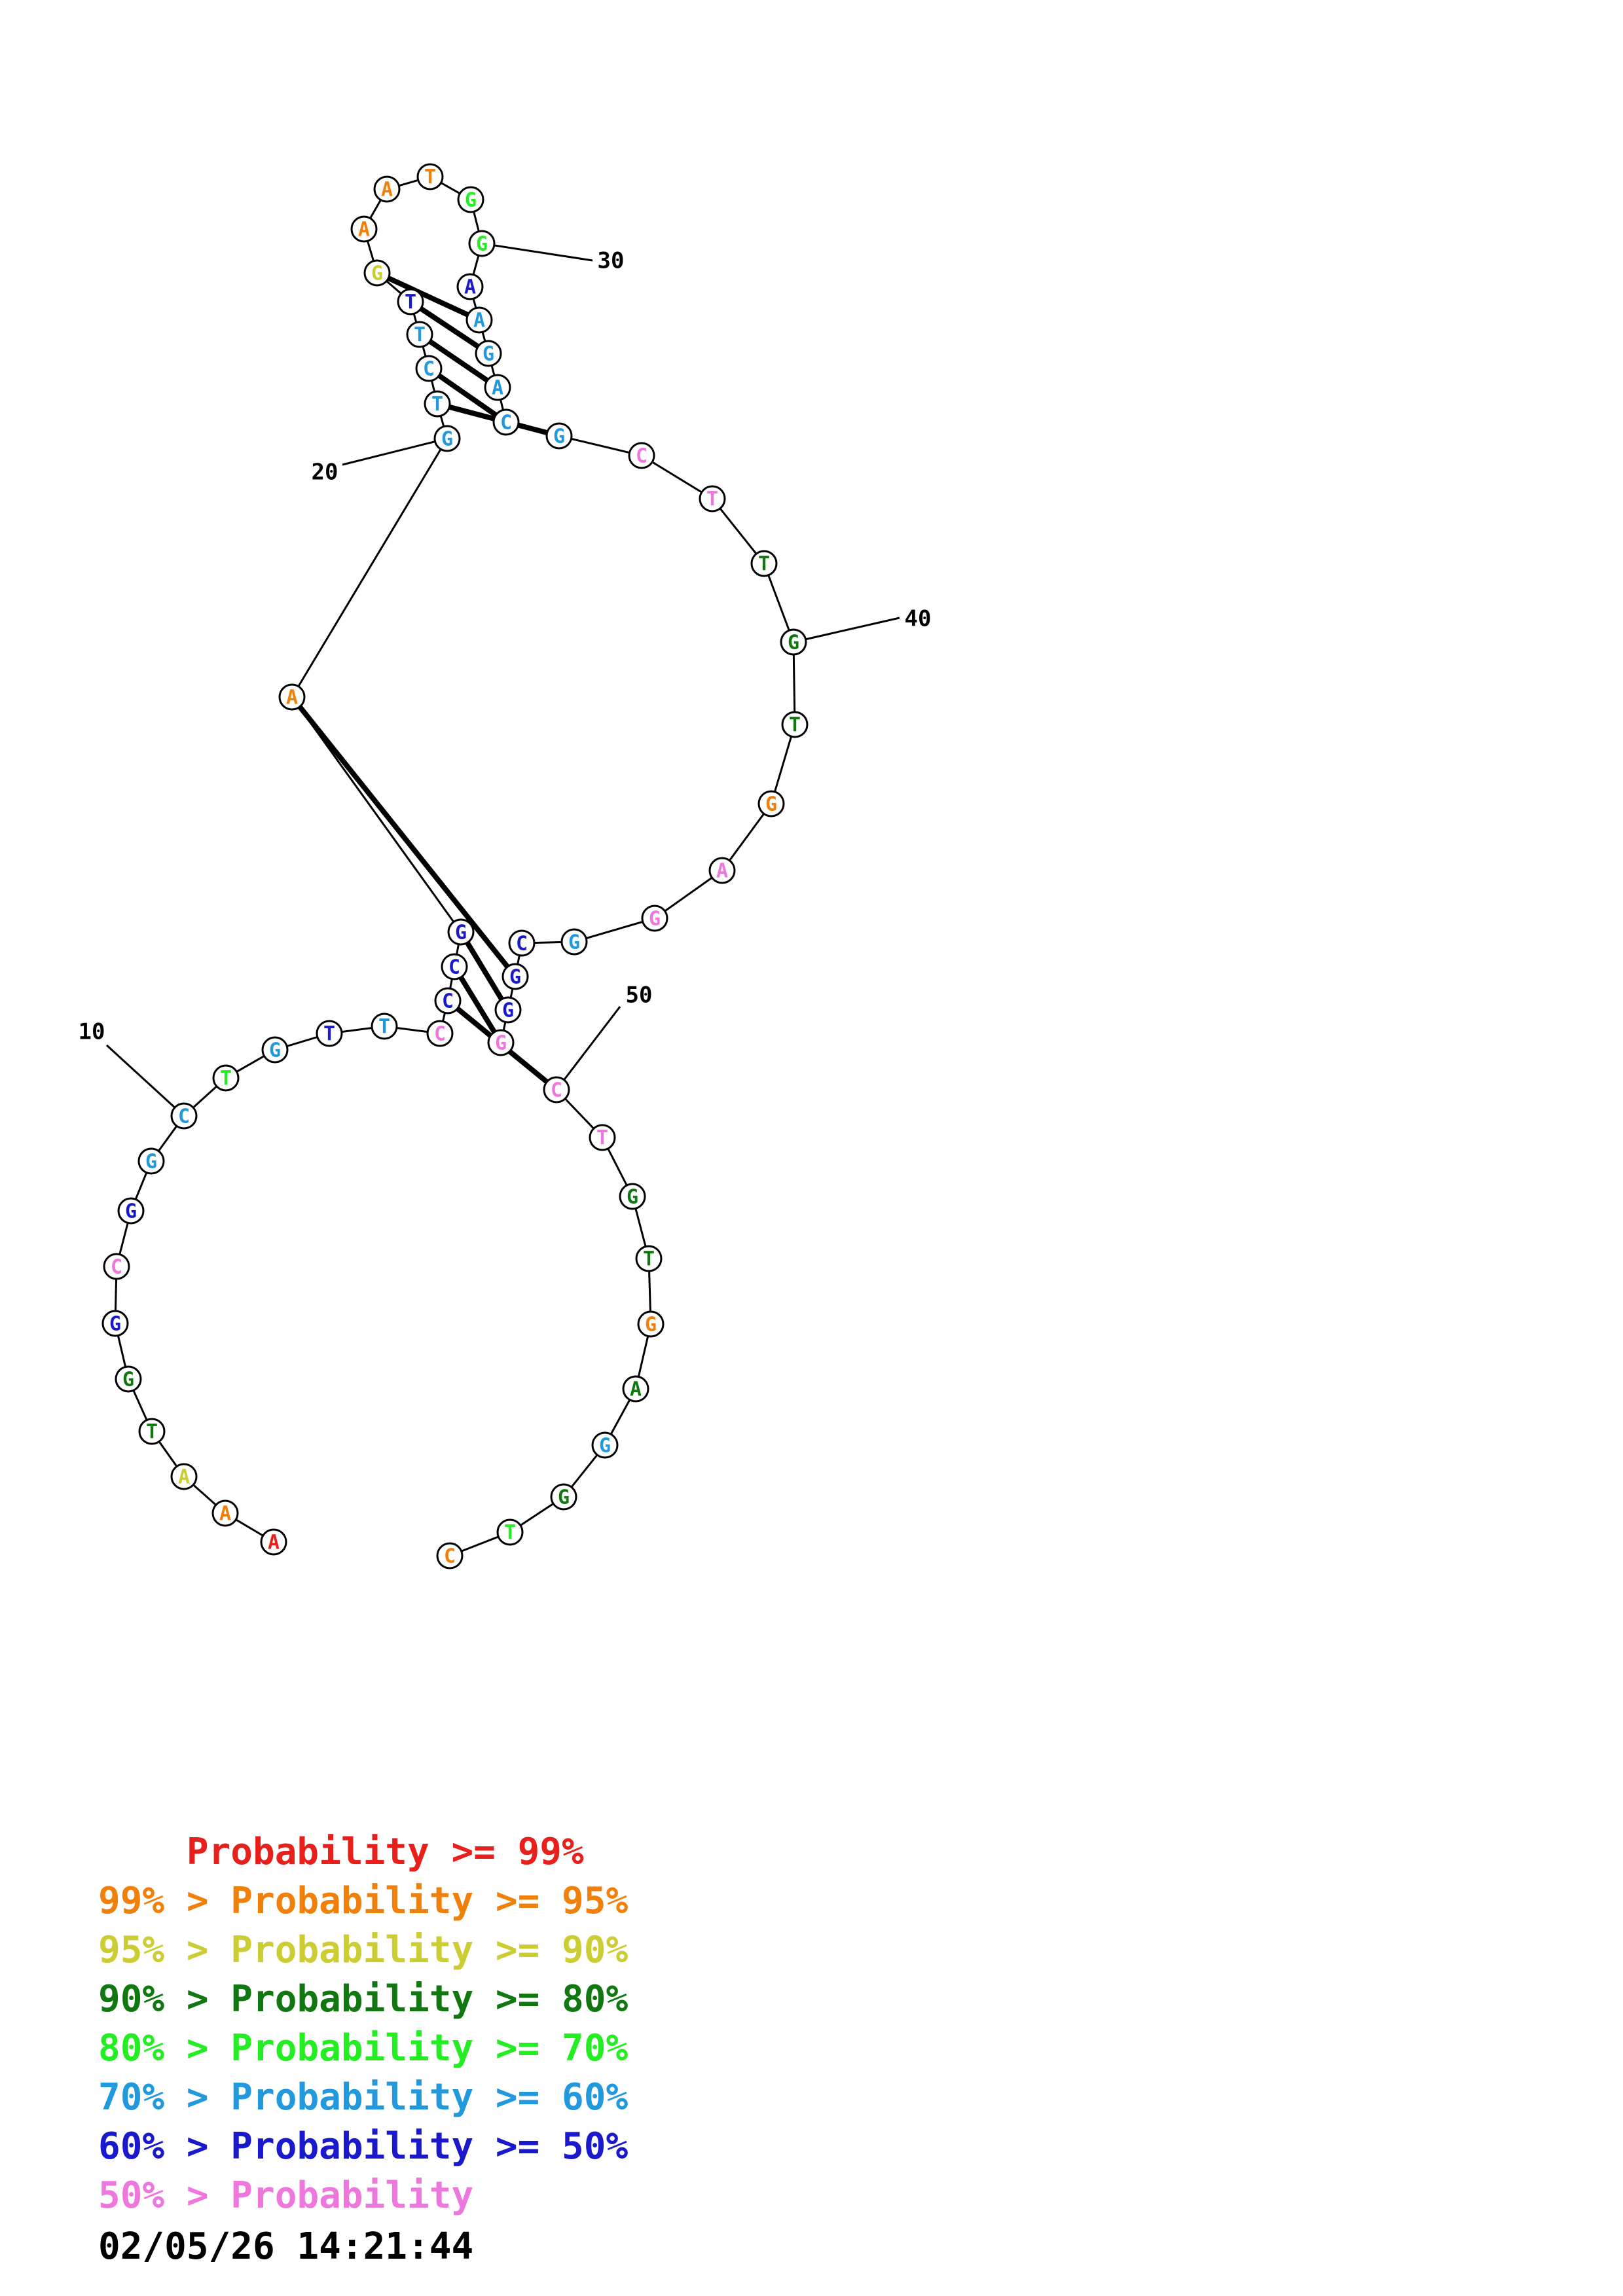  I want to click on legend-text: Probability >= 95%, so click(429, 1901).